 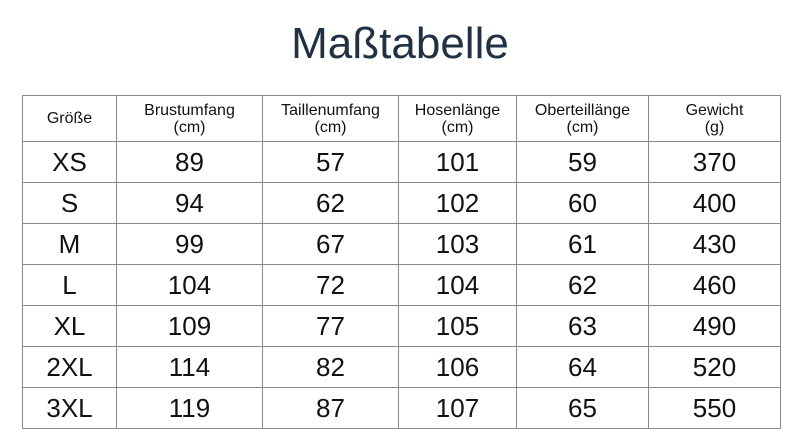 I want to click on table-row: M 99 67 103 61 430, so click(x=401, y=244).